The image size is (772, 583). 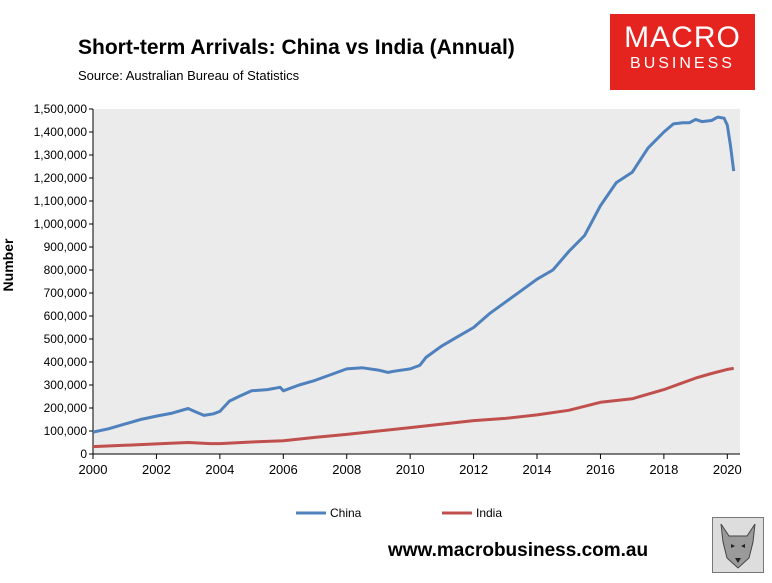 I want to click on y-tick-label: 1,100,000, so click(x=61, y=201).